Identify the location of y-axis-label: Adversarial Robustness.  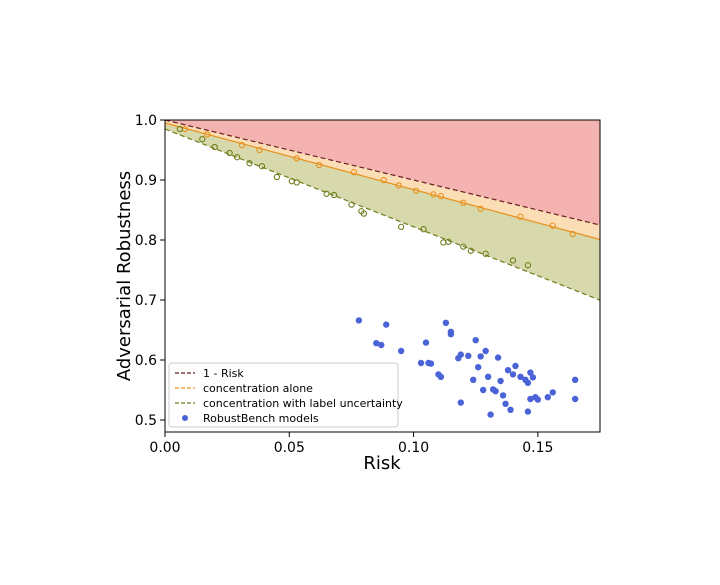
(124, 276).